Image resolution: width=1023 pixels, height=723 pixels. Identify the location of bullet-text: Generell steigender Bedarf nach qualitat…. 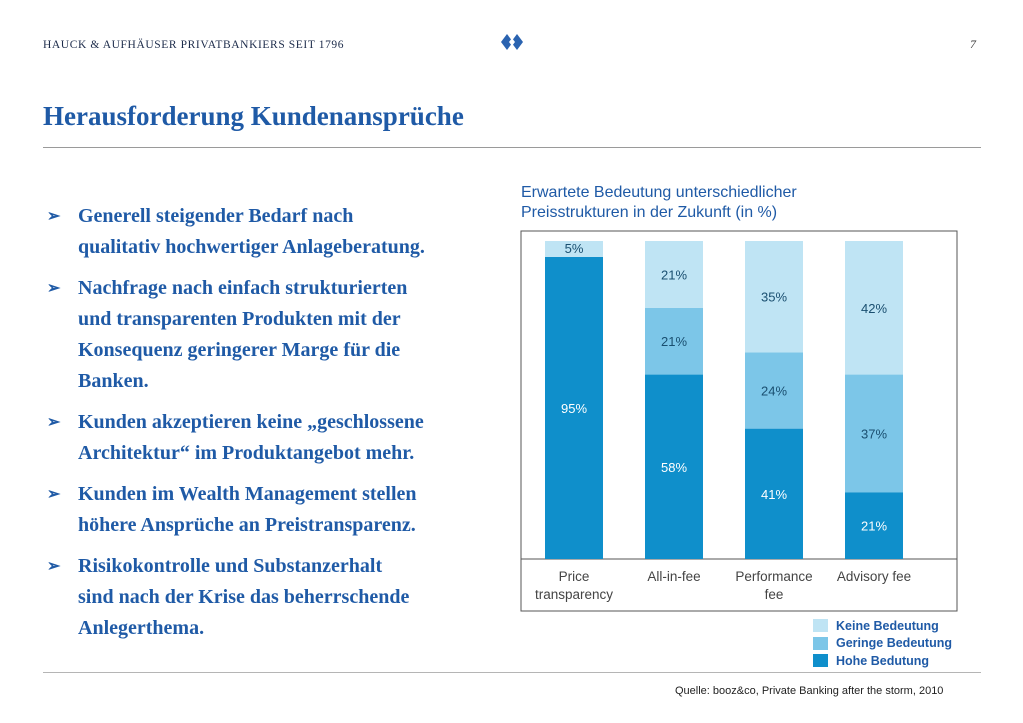
(251, 231).